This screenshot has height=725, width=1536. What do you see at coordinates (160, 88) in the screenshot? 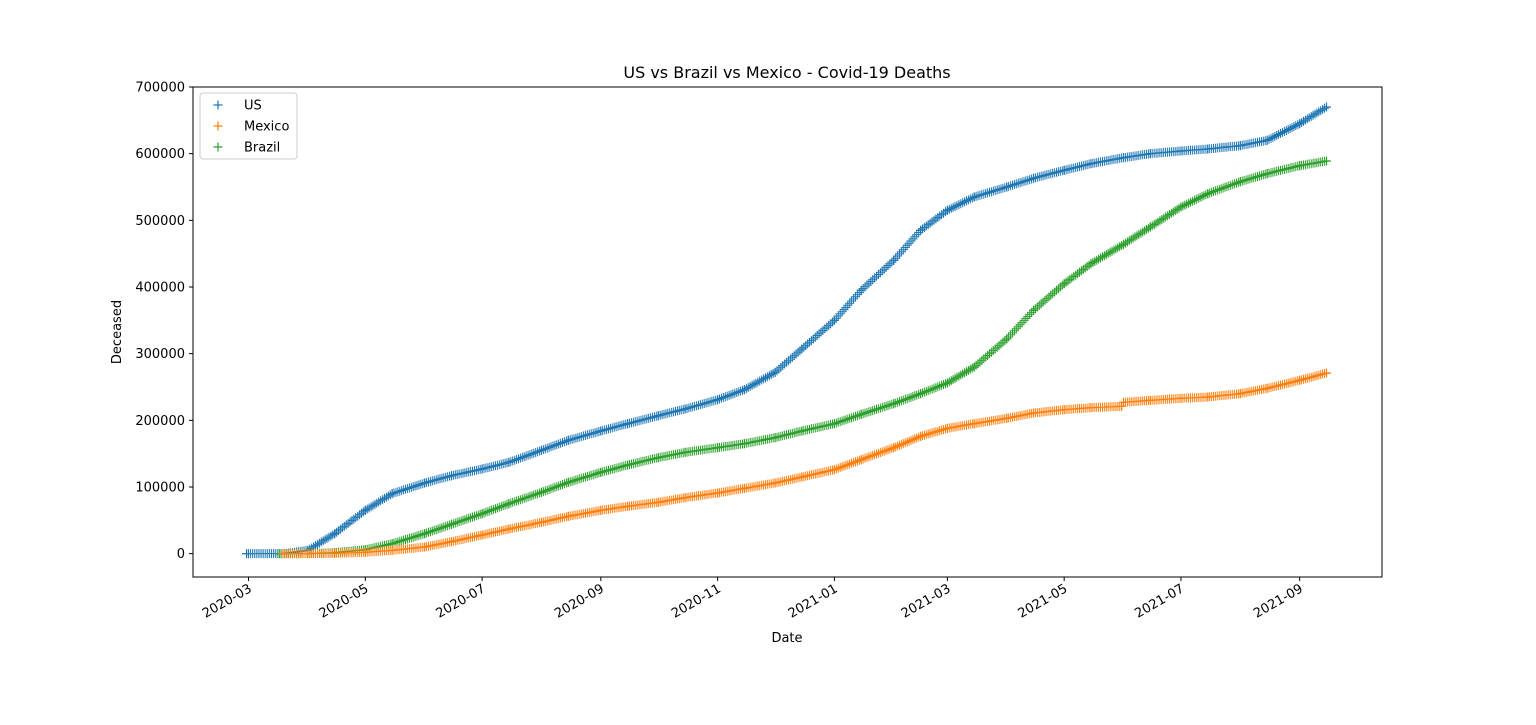
I see `y-tick-label: 700000` at bounding box center [160, 88].